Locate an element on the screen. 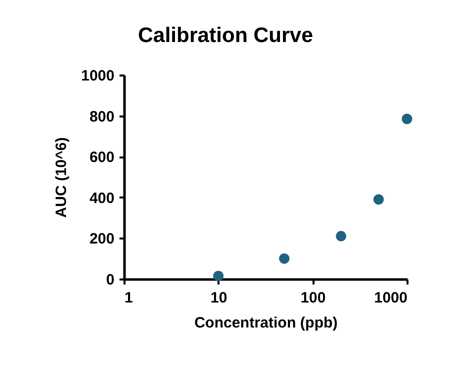 This screenshot has width=452, height=380. y-tick-label: 1000 is located at coordinates (97, 76).